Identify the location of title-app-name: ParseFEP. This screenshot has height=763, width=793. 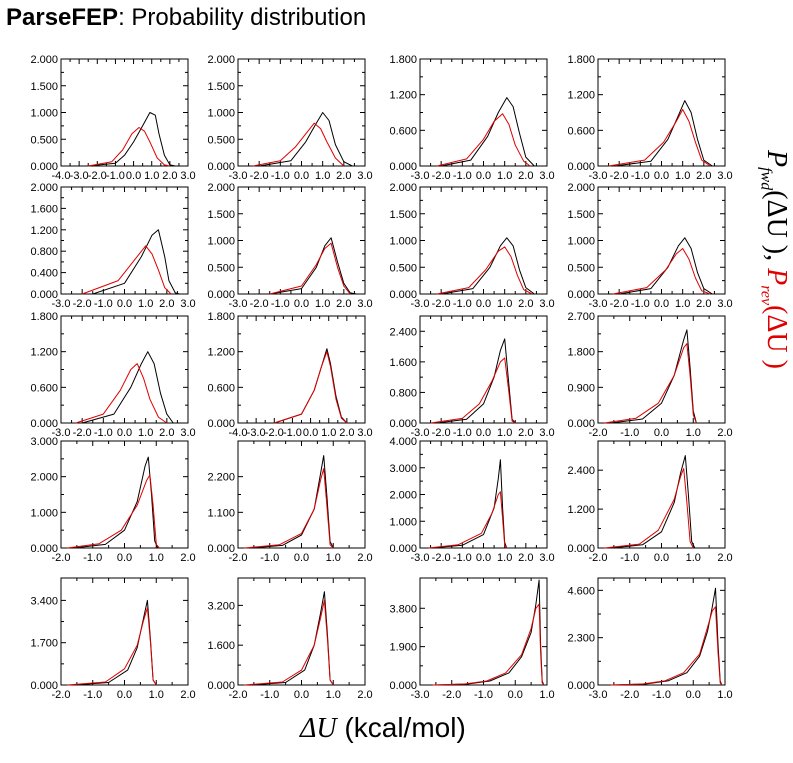
(62, 17).